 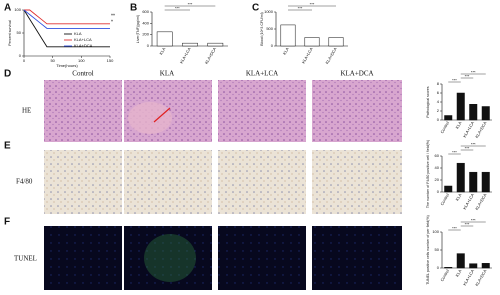 What do you see at coordinates (138, 29) in the screenshot?
I see `y-axis-label: Liver(TNF)(pg/ml)` at bounding box center [138, 29].